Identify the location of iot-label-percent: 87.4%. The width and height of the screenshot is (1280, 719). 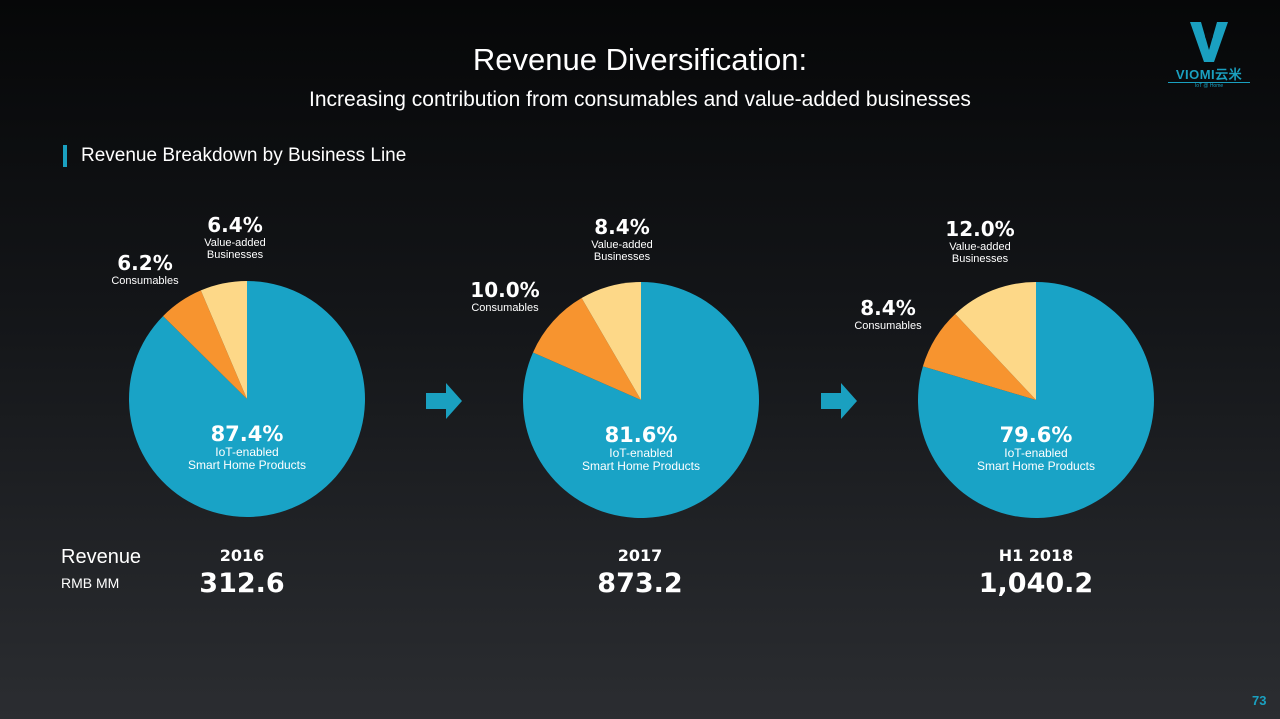
(247, 434).